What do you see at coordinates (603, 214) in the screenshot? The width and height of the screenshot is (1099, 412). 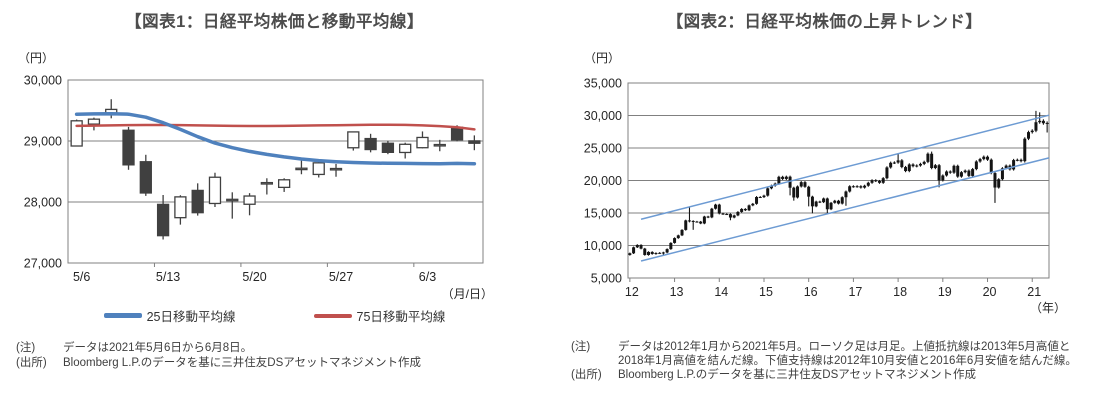 I see `svg-text: 15,000` at bounding box center [603, 214].